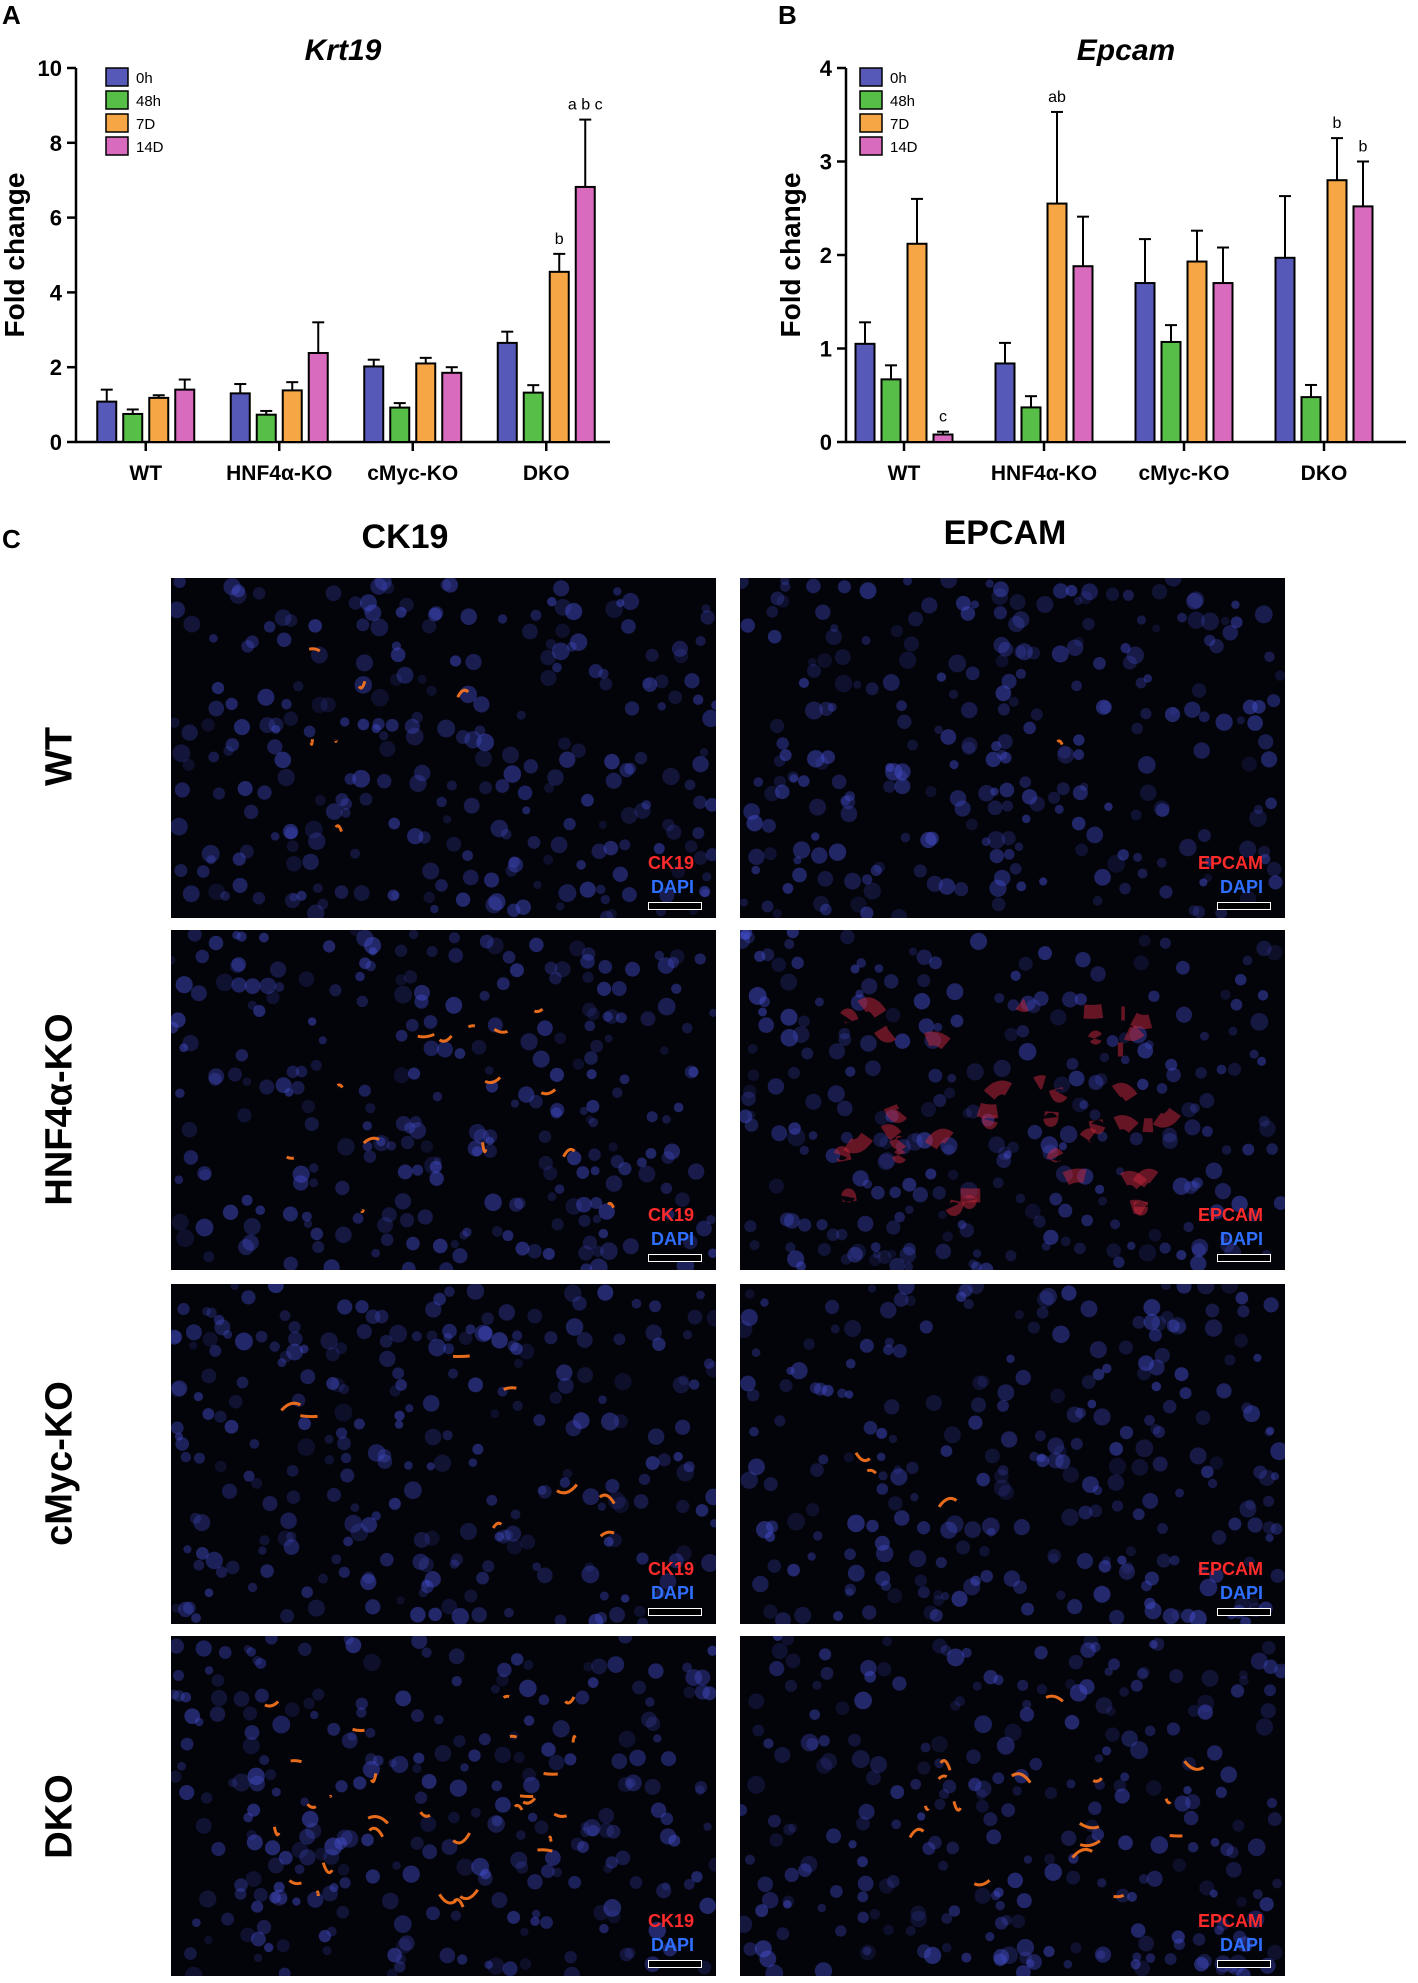  What do you see at coordinates (11, 539) in the screenshot?
I see `panel-label-c: C` at bounding box center [11, 539].